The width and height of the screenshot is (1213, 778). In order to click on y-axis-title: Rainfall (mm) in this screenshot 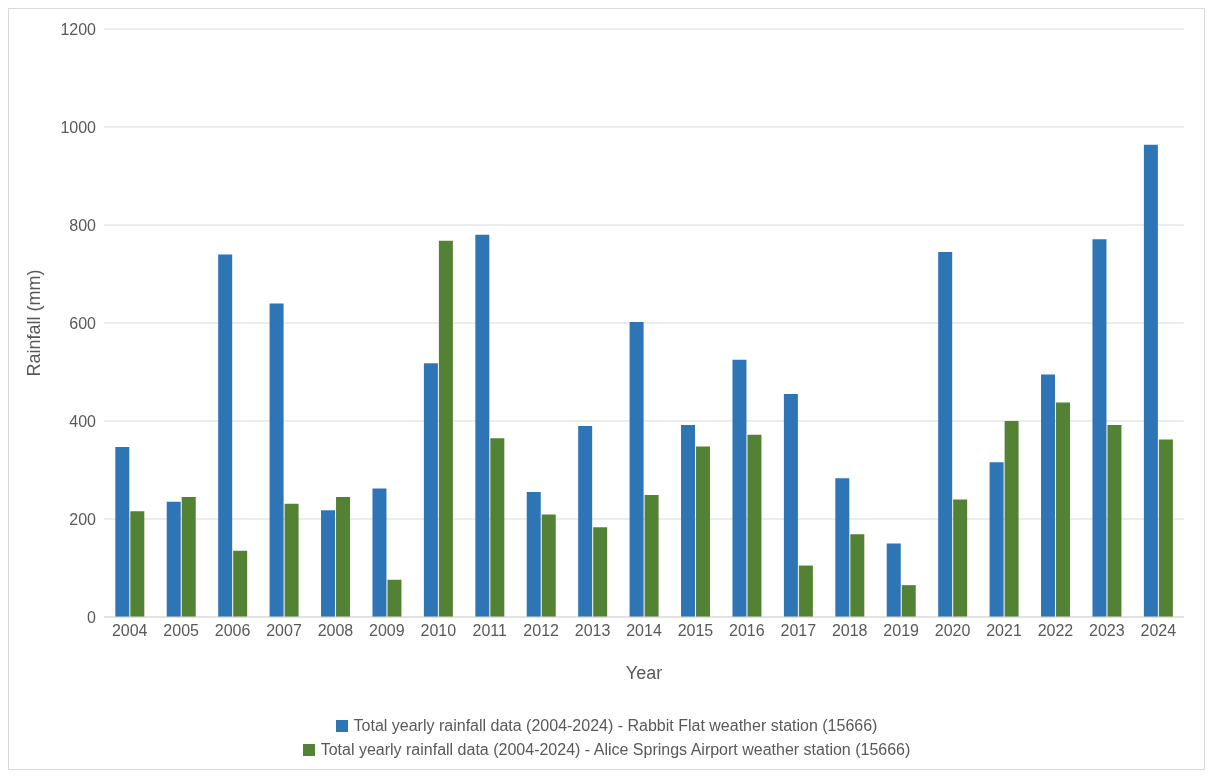, I will do `click(34, 323)`.